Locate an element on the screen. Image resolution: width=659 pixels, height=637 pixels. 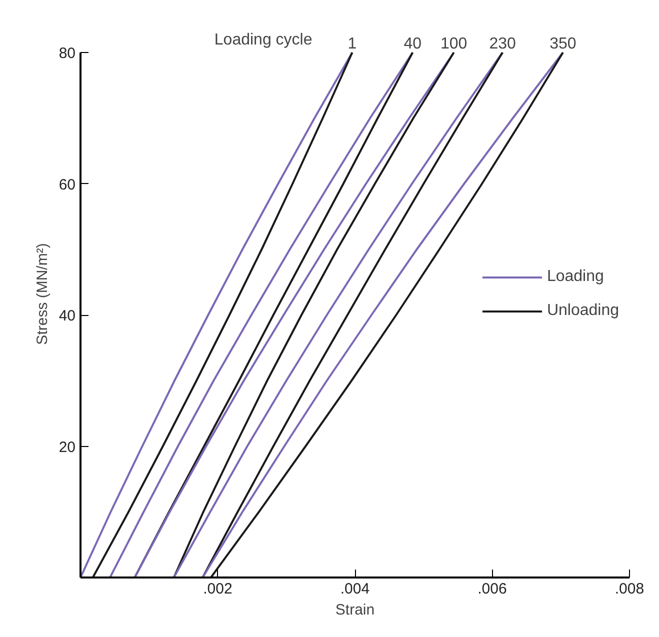
legend-label: Unloading is located at coordinates (582, 311).